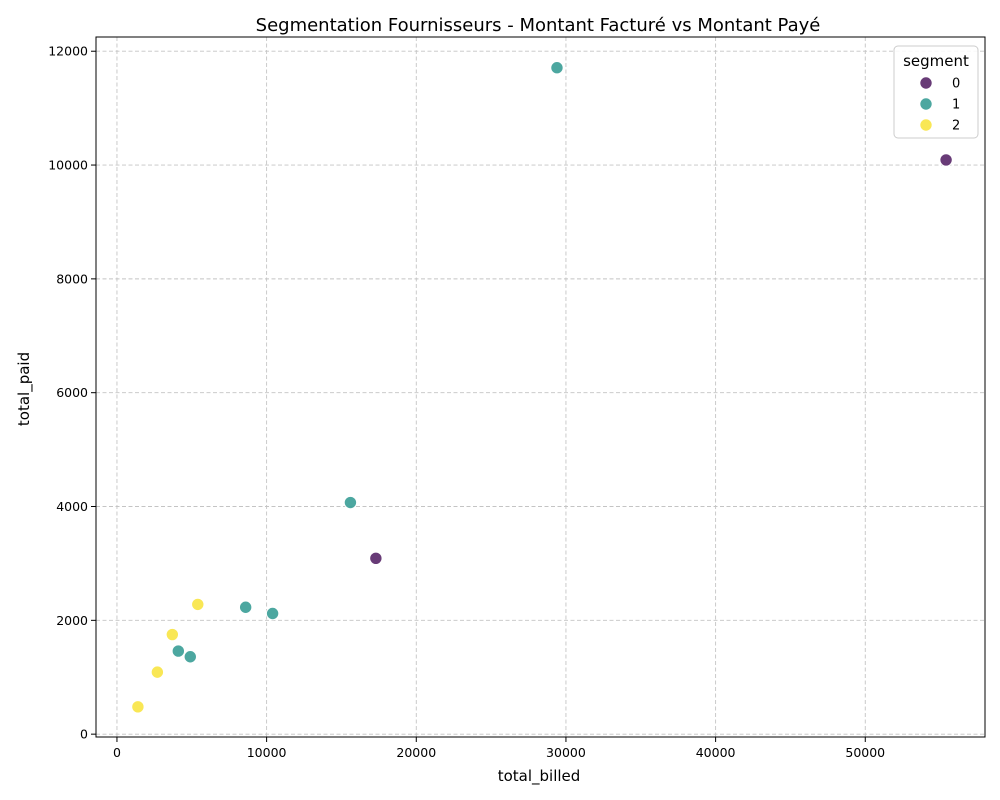  What do you see at coordinates (68, 165) in the screenshot?
I see `y-tick-label: 10000` at bounding box center [68, 165].